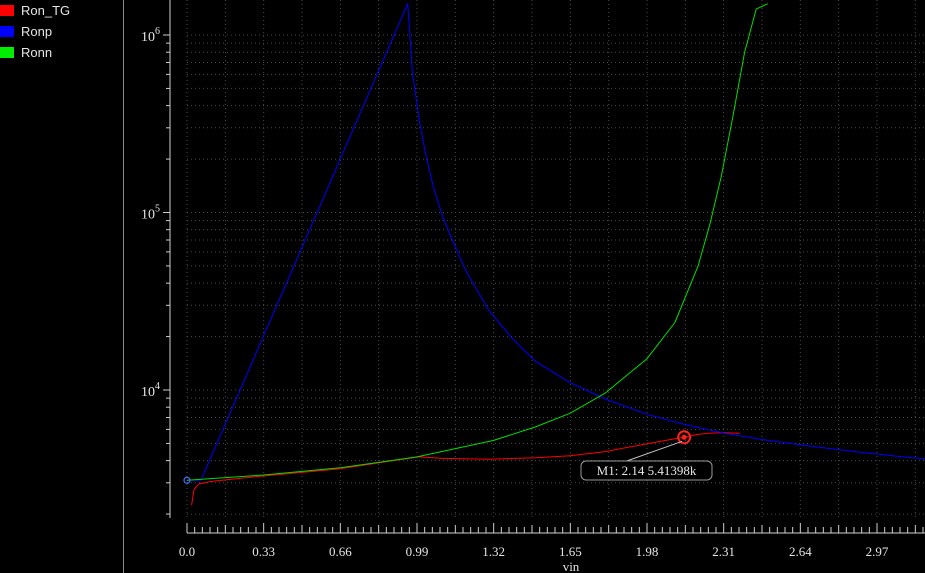  I want to click on series-line-ron-tg, so click(465, 469).